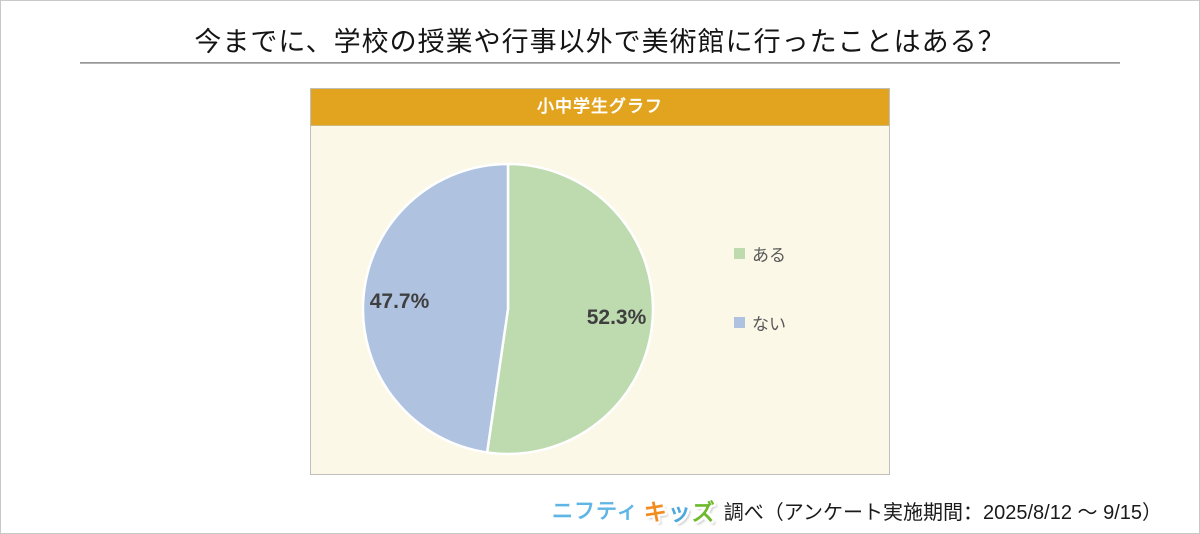 This screenshot has width=1200, height=534. I want to click on source-footer: ニフティ キッズ 調べ（アンケート実施期間：2025/8/12 ～ 9/15）, so click(857, 510).